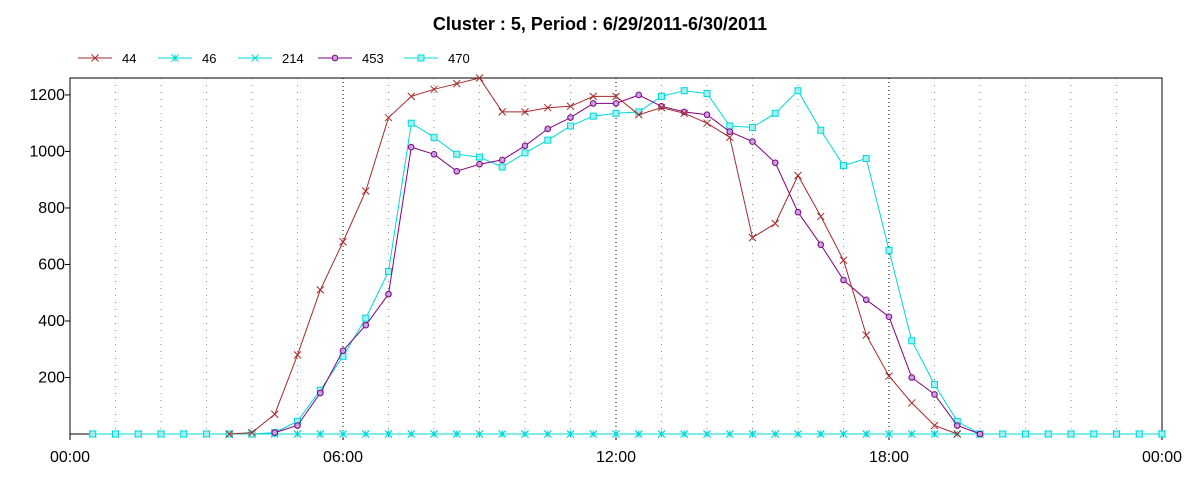 The image size is (1200, 480). What do you see at coordinates (51, 321) in the screenshot?
I see `y-tick-label: 400` at bounding box center [51, 321].